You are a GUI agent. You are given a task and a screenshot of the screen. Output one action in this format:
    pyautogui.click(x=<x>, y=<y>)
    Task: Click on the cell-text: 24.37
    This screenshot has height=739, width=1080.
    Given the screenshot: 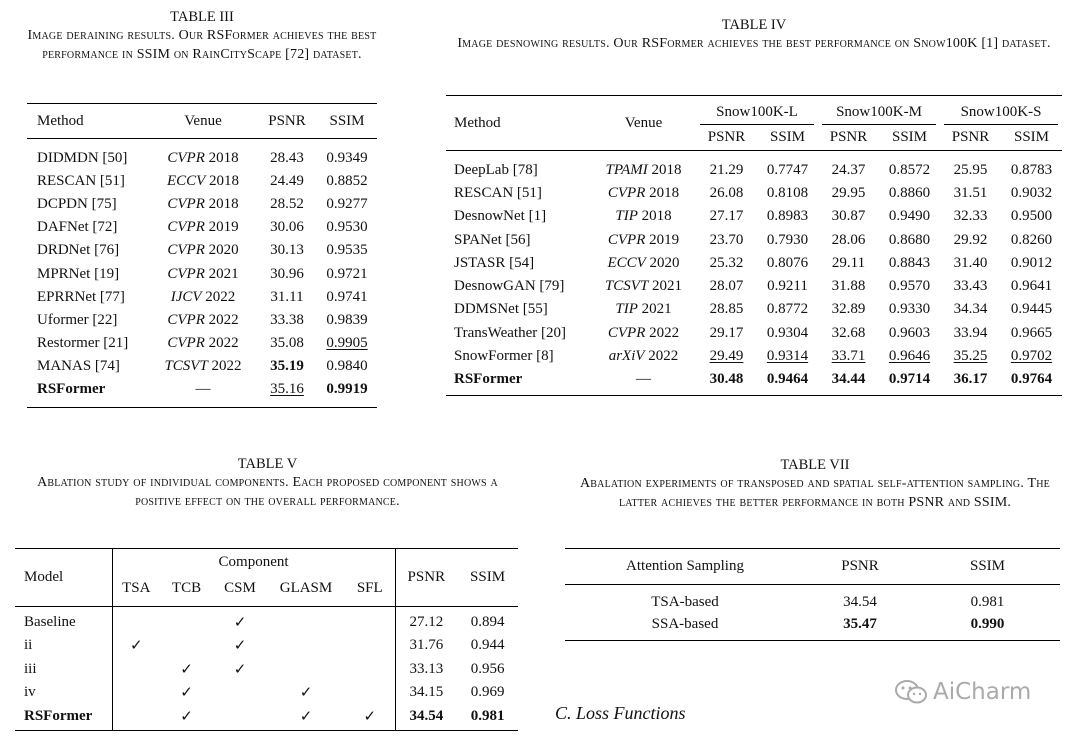 What is the action you would take?
    pyautogui.click(x=848, y=169)
    